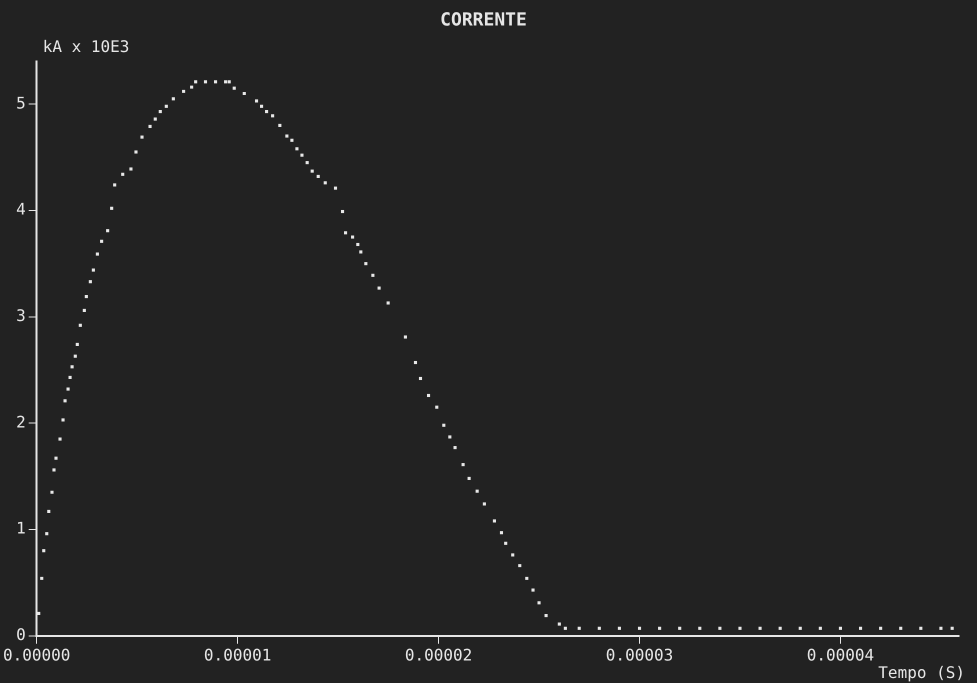 This screenshot has height=683, width=977. I want to click on y-axis-title: kA x 10E3, so click(86, 46).